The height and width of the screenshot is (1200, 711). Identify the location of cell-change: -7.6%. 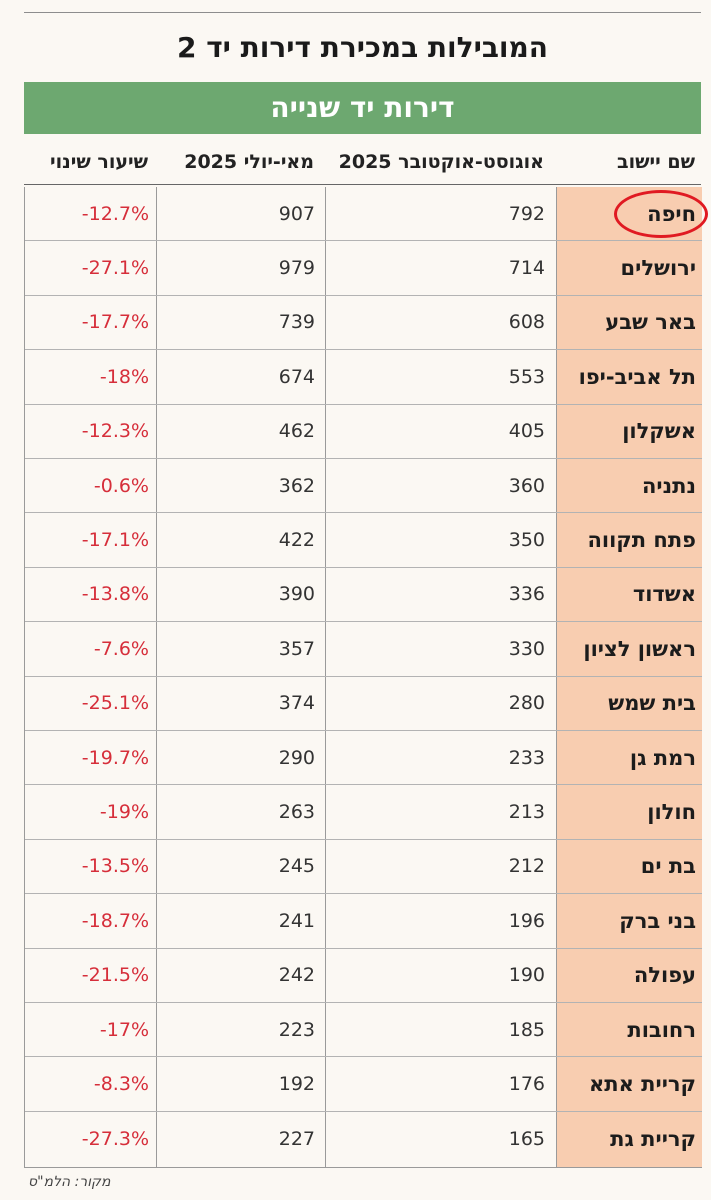
(121, 648).